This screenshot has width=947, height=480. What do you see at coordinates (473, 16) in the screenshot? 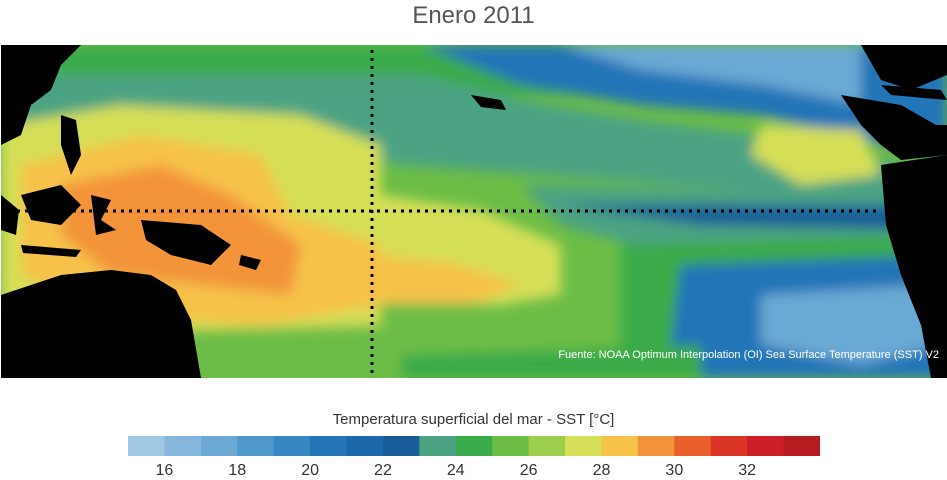
I see `map-title: Enero 2011` at bounding box center [473, 16].